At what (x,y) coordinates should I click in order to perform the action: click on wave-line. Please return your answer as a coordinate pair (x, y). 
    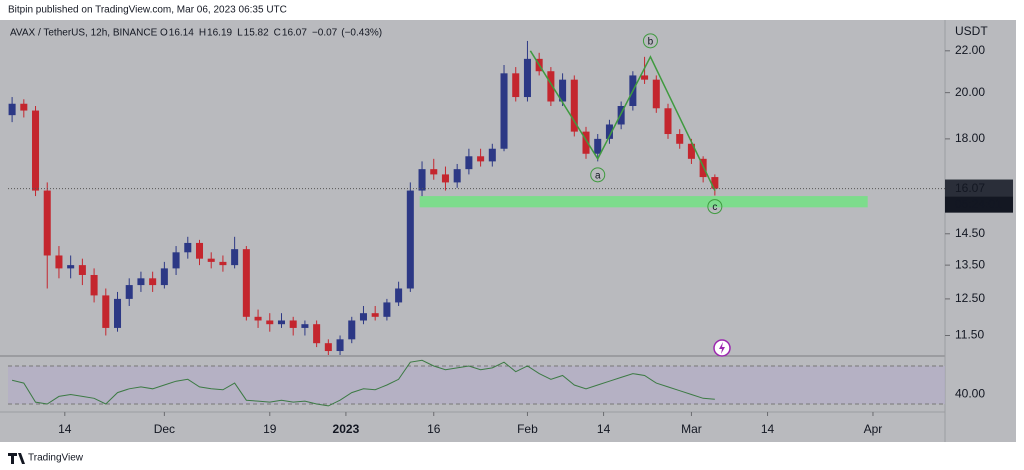
    Looking at the image, I should click on (622, 120).